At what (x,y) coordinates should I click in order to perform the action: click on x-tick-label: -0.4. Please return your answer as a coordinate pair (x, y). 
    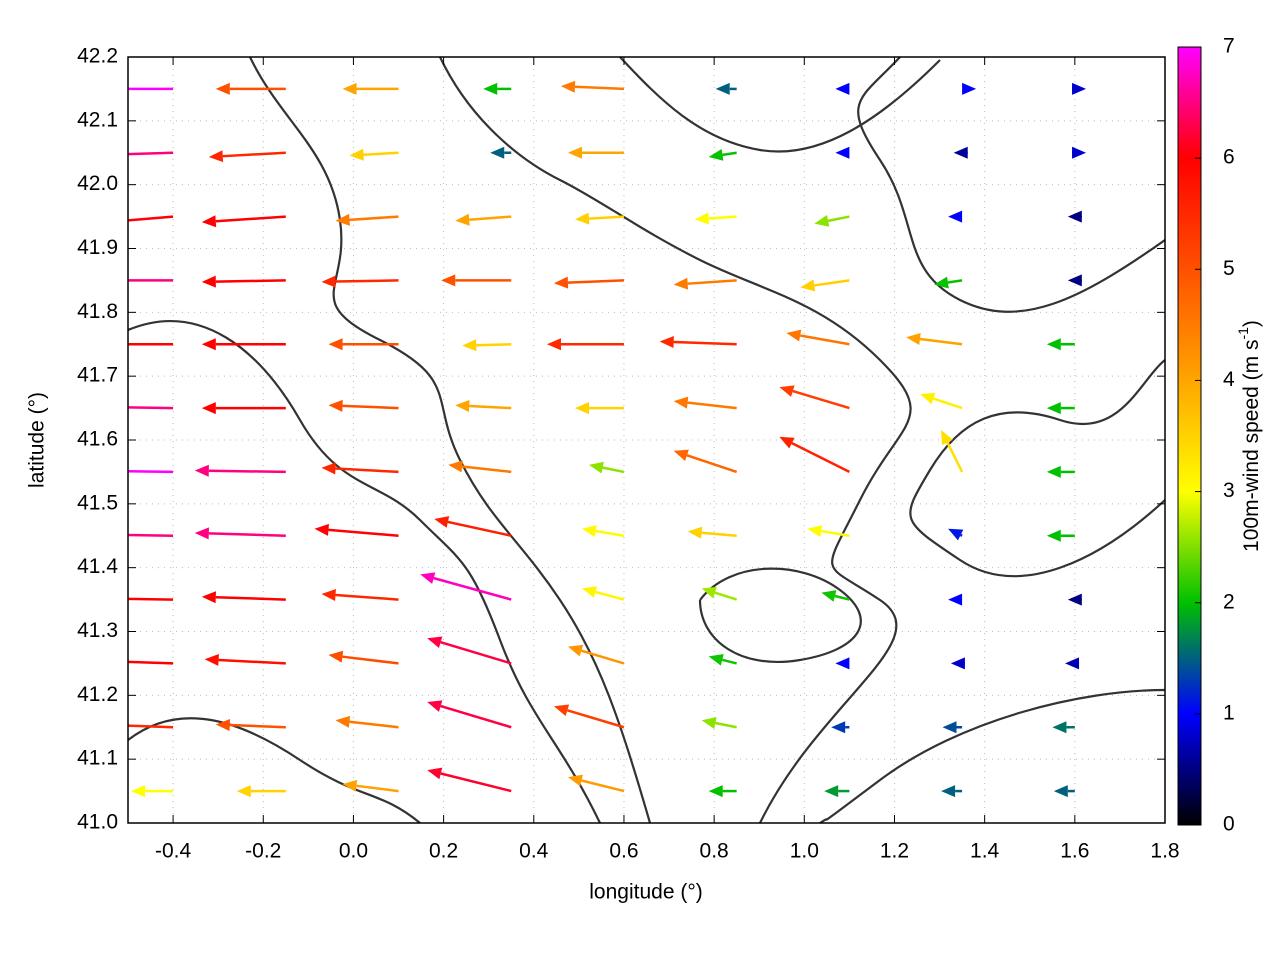
    Looking at the image, I should click on (173, 851).